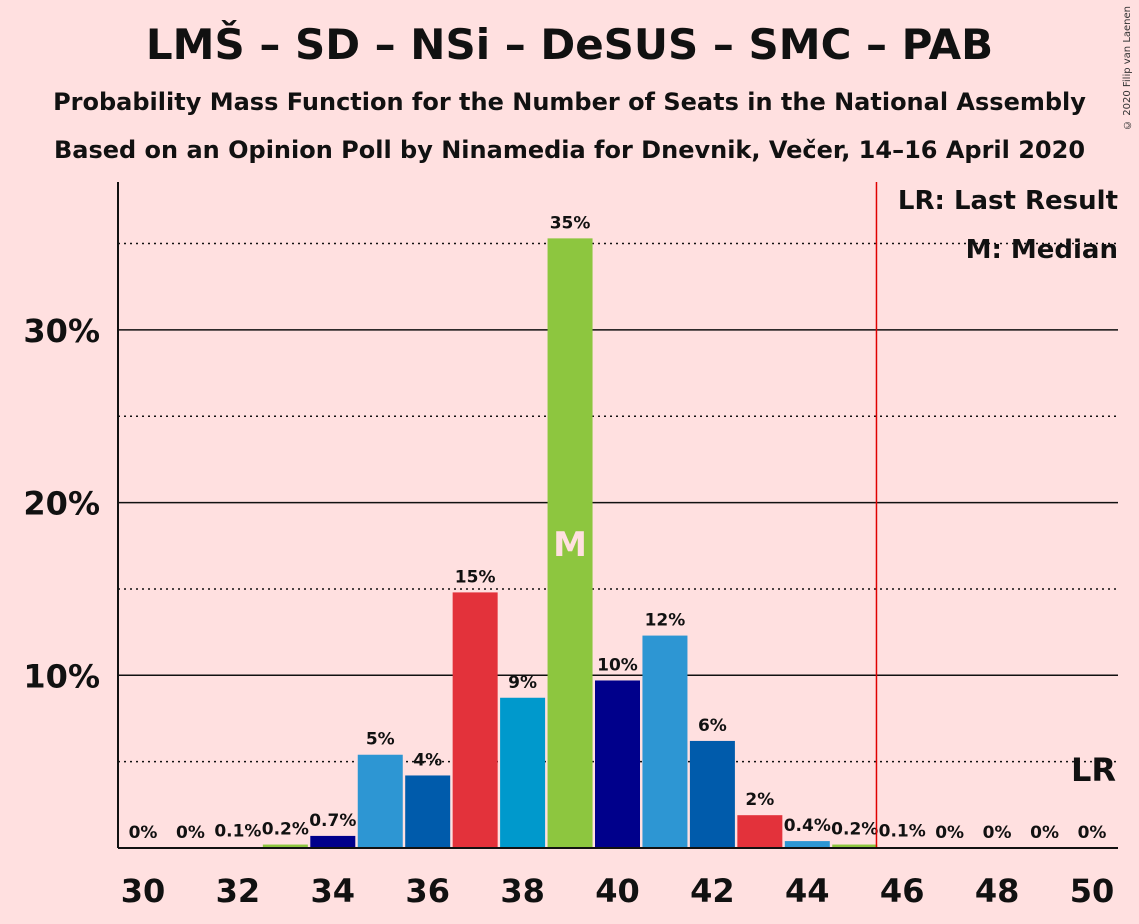 The image size is (1139, 924). I want to click on bar-label-seat-48: 0%, so click(997, 833).